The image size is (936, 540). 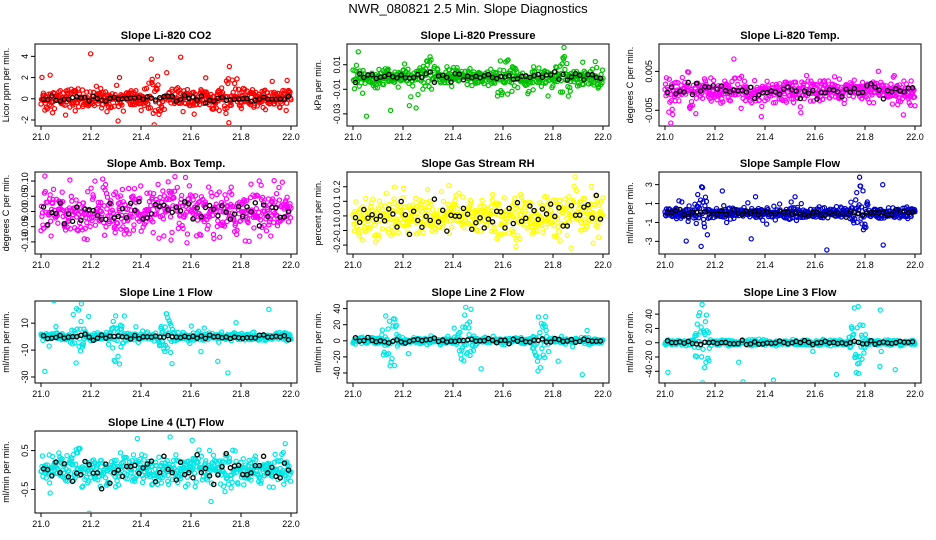 What do you see at coordinates (649, 314) in the screenshot?
I see `y-tick-label: 40` at bounding box center [649, 314].